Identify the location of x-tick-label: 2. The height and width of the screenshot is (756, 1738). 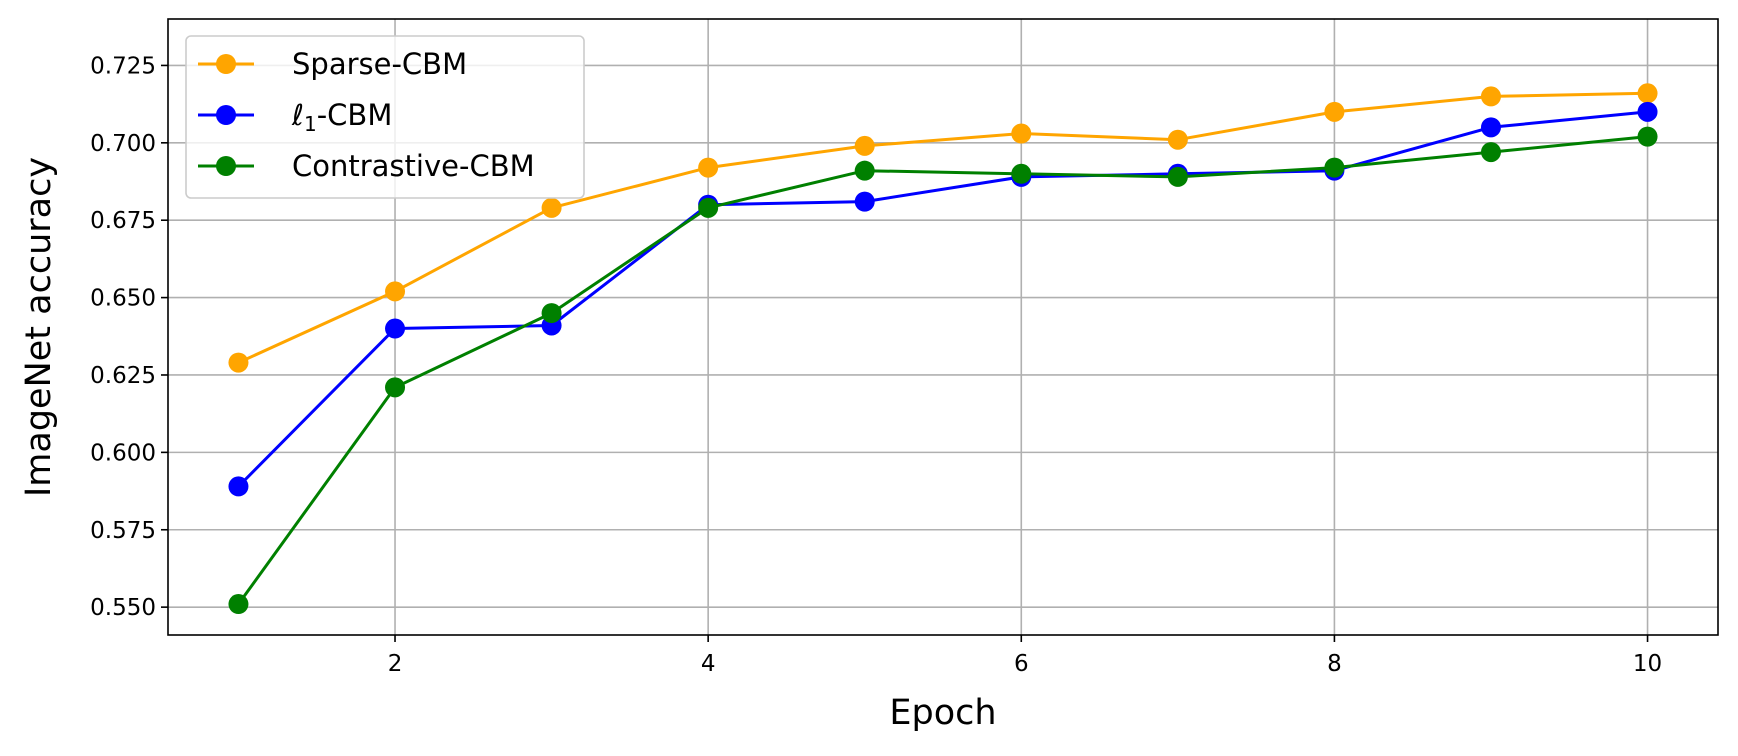
(395, 664).